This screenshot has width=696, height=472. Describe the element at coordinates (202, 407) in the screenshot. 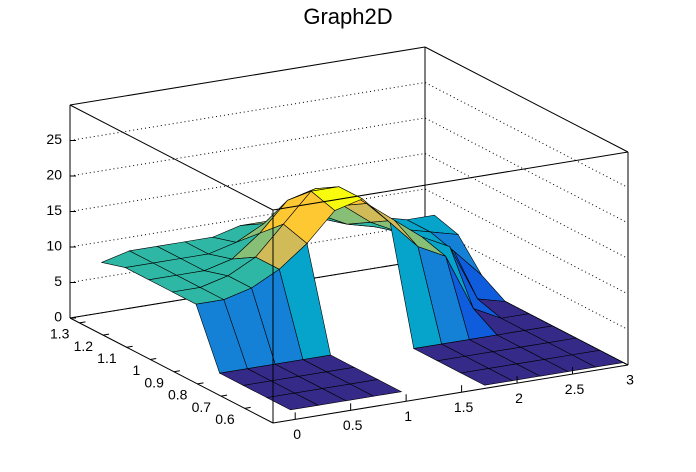

I see `y-tick-label: 0.7` at that location.